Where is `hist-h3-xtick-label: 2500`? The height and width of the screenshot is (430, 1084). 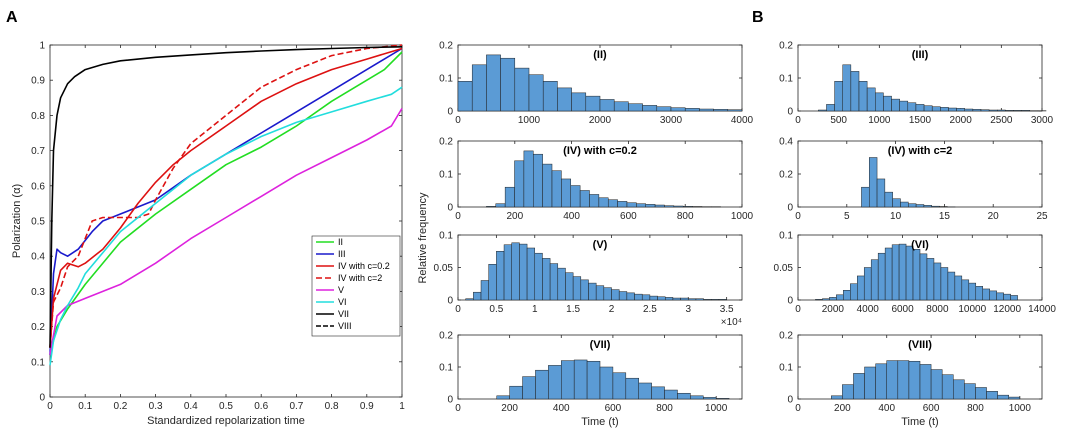 hist-h3-xtick-label: 2500 is located at coordinates (1001, 120).